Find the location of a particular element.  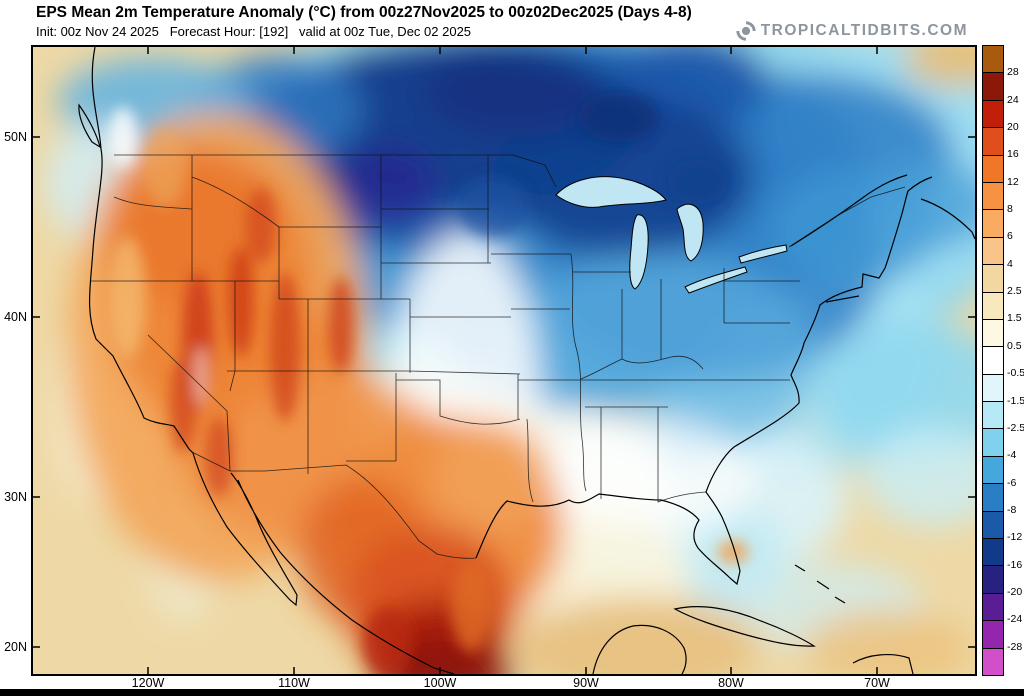

great-lakes is located at coordinates (671, 235).